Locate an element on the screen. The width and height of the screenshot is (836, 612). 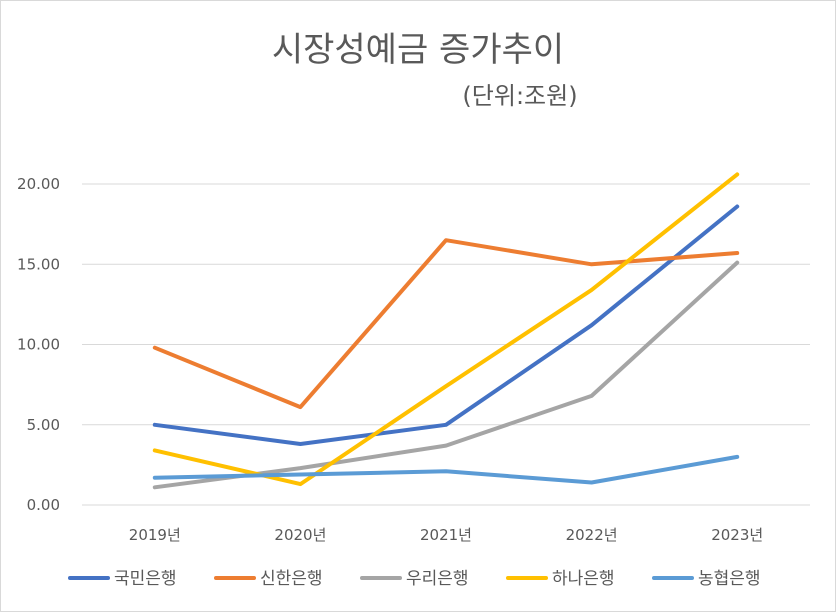
x-tick-label: 2021년 is located at coordinates (446, 535).